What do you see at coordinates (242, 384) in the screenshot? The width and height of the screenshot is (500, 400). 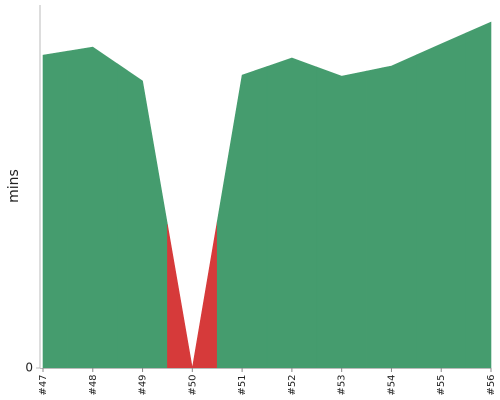 I see `x-tick-label: #51` at bounding box center [242, 384].